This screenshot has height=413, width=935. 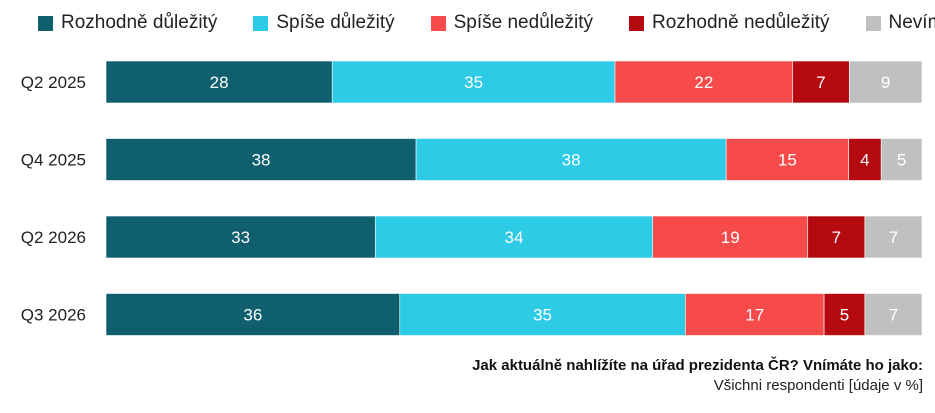 I want to click on legend-label: Rozhodně důležitý, so click(x=139, y=22).